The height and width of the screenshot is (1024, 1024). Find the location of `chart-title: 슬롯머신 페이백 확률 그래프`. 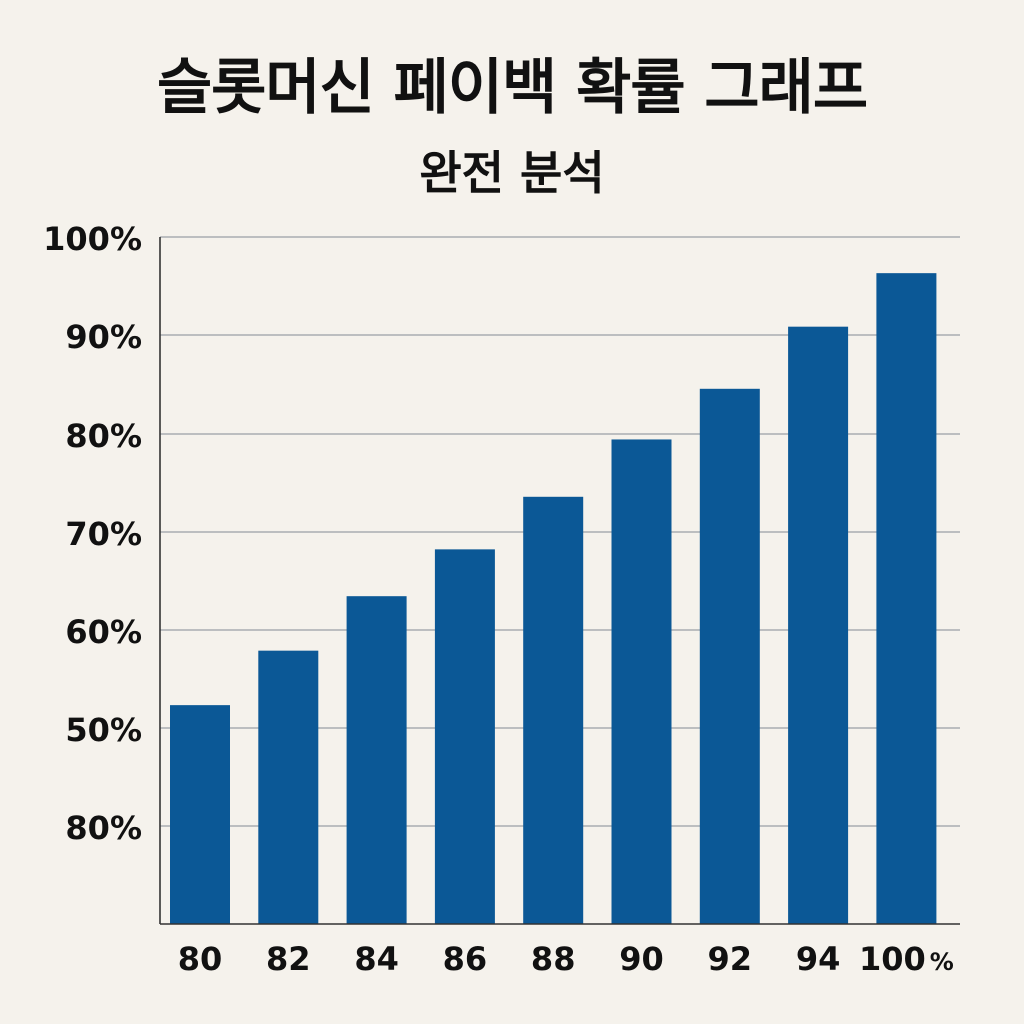

chart-title: 슬롯머신 페이백 확률 그래프 is located at coordinates (512, 88).